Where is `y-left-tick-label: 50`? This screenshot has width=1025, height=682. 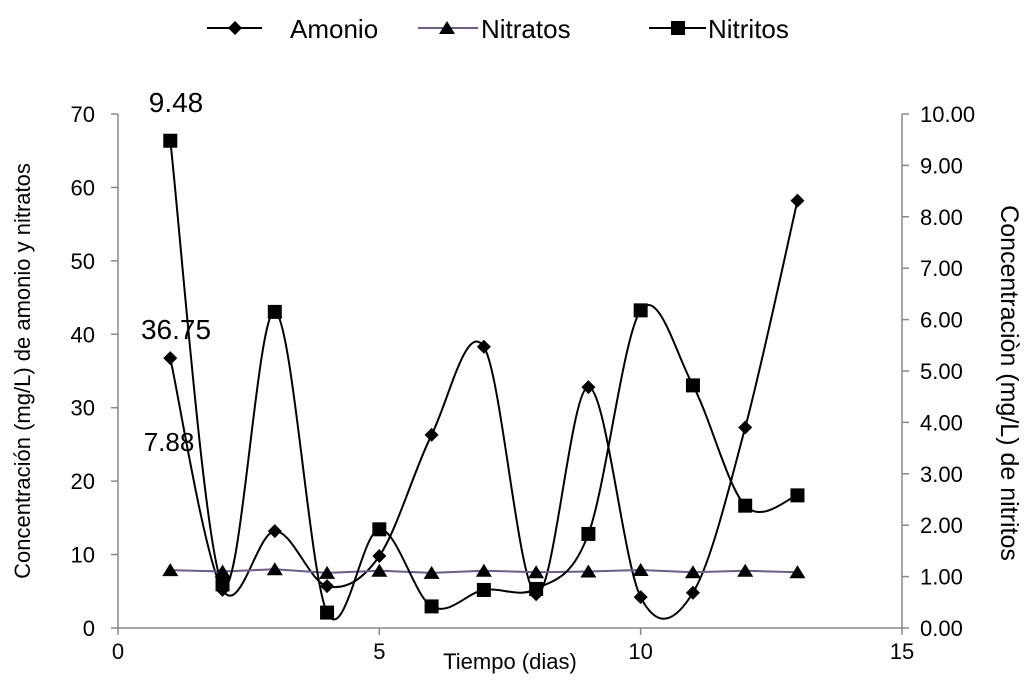 y-left-tick-label: 50 is located at coordinates (83, 261).